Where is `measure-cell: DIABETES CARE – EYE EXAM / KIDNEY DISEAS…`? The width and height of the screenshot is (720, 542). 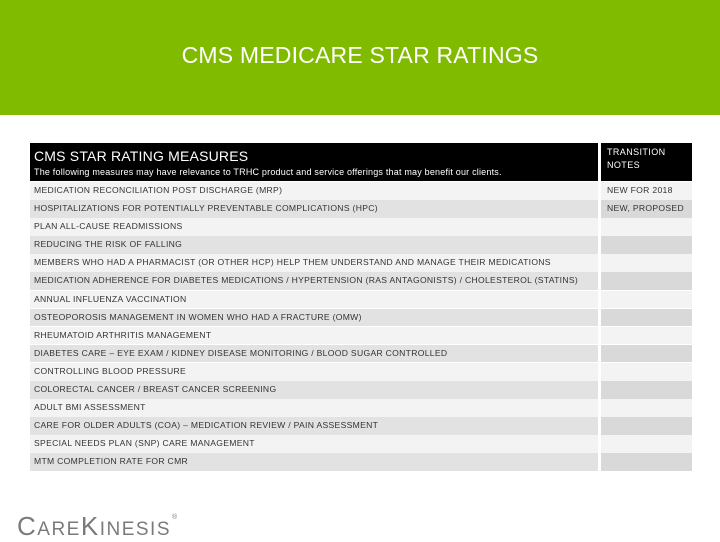
measure-cell: DIABETES CARE – EYE EXAM / KIDNEY DISEAS… is located at coordinates (314, 353).